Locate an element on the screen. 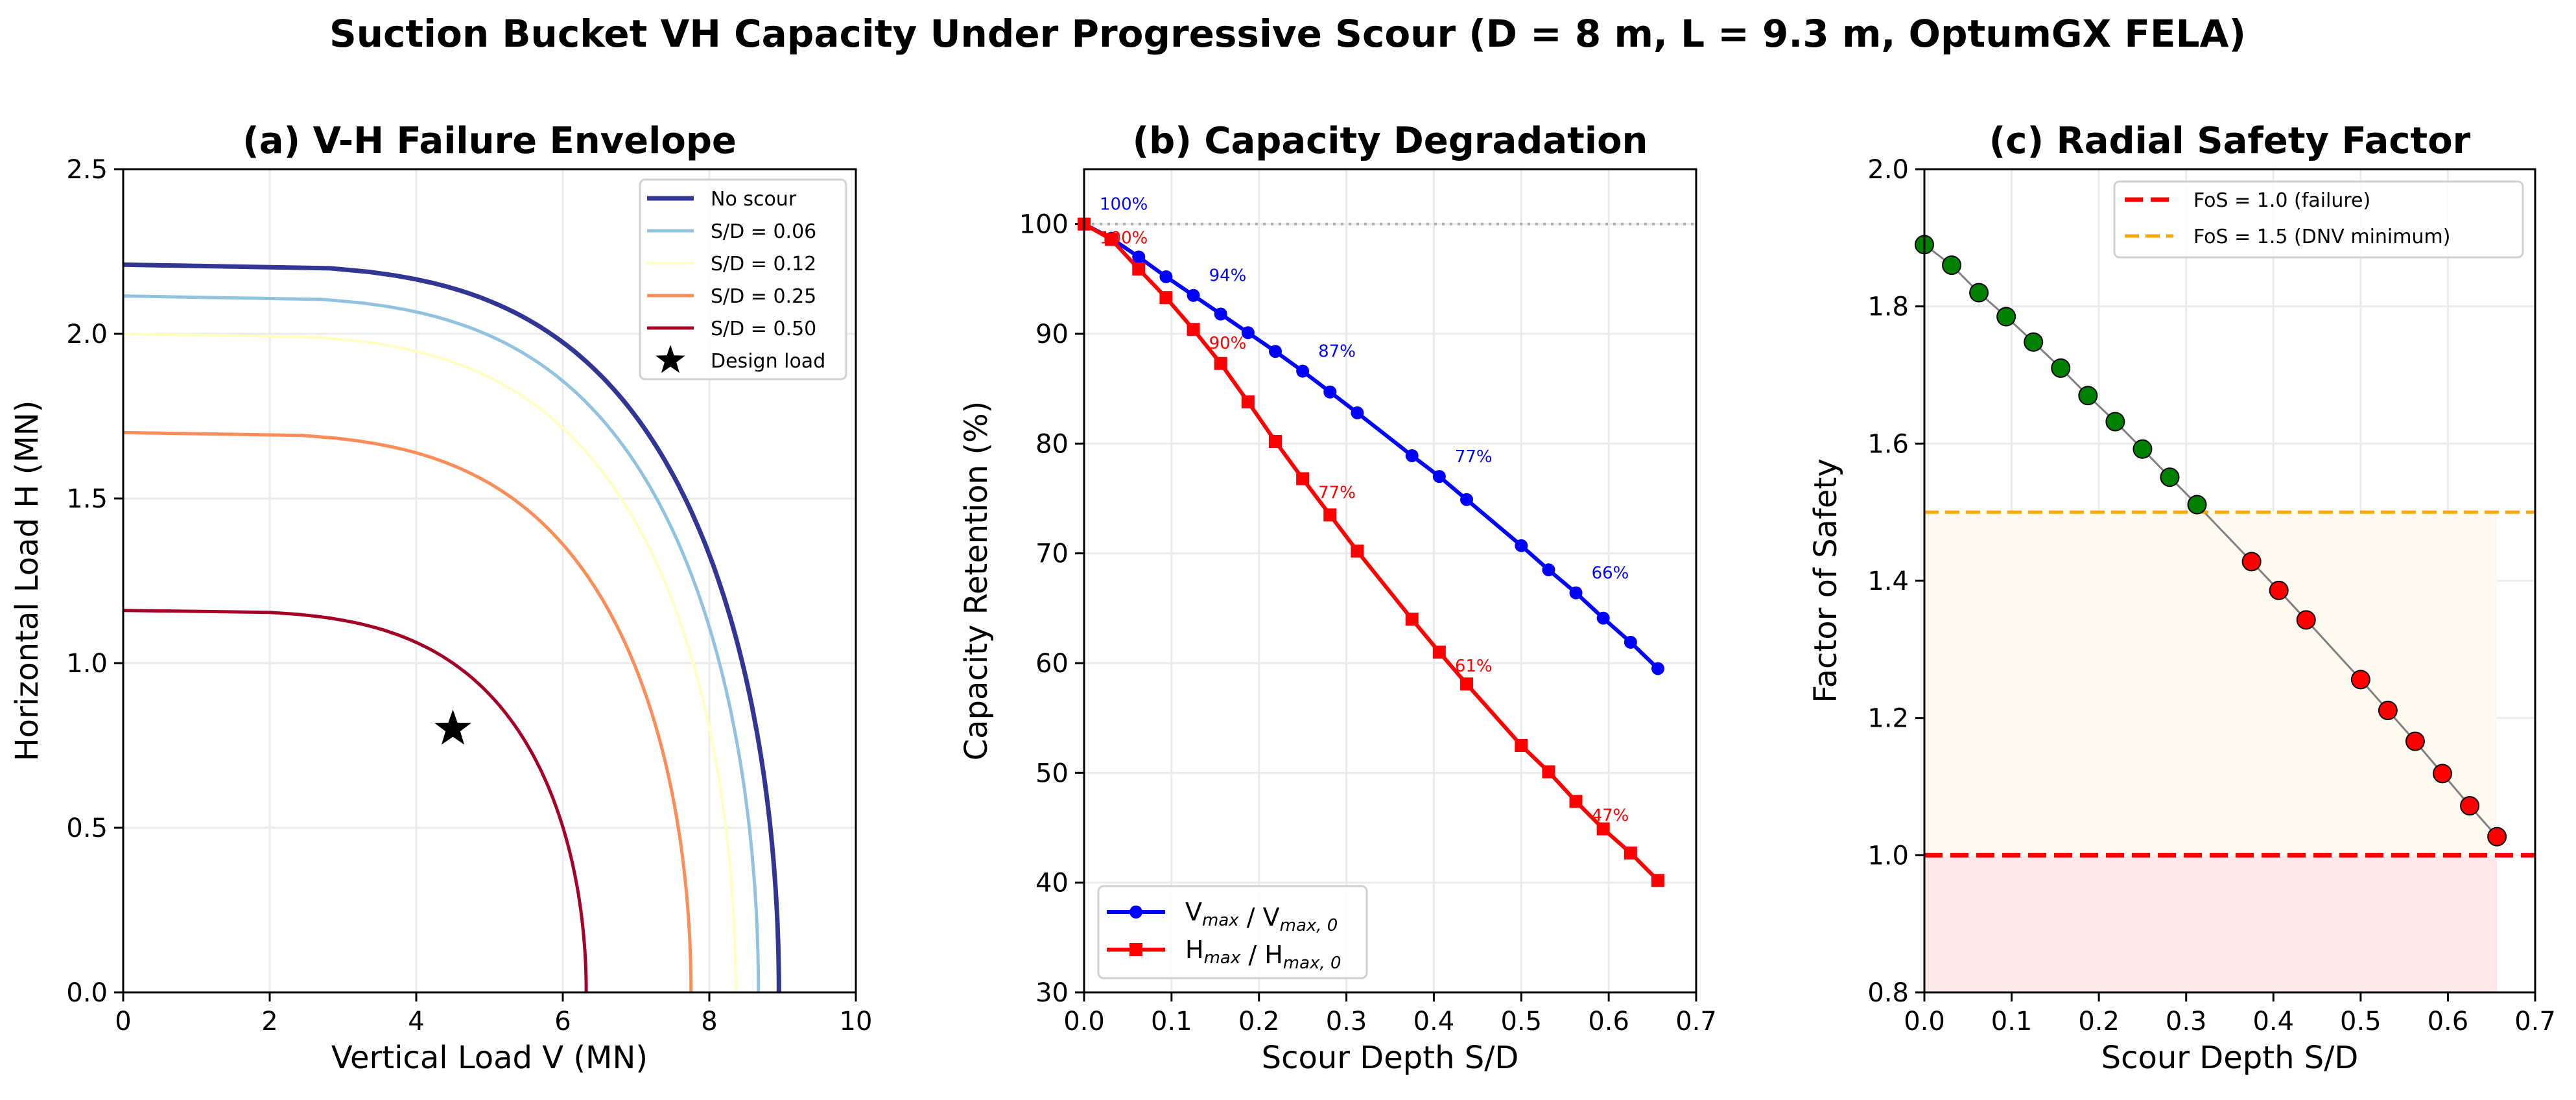 This screenshot has height=1100, width=2576. legend-marker is located at coordinates (1135, 912).